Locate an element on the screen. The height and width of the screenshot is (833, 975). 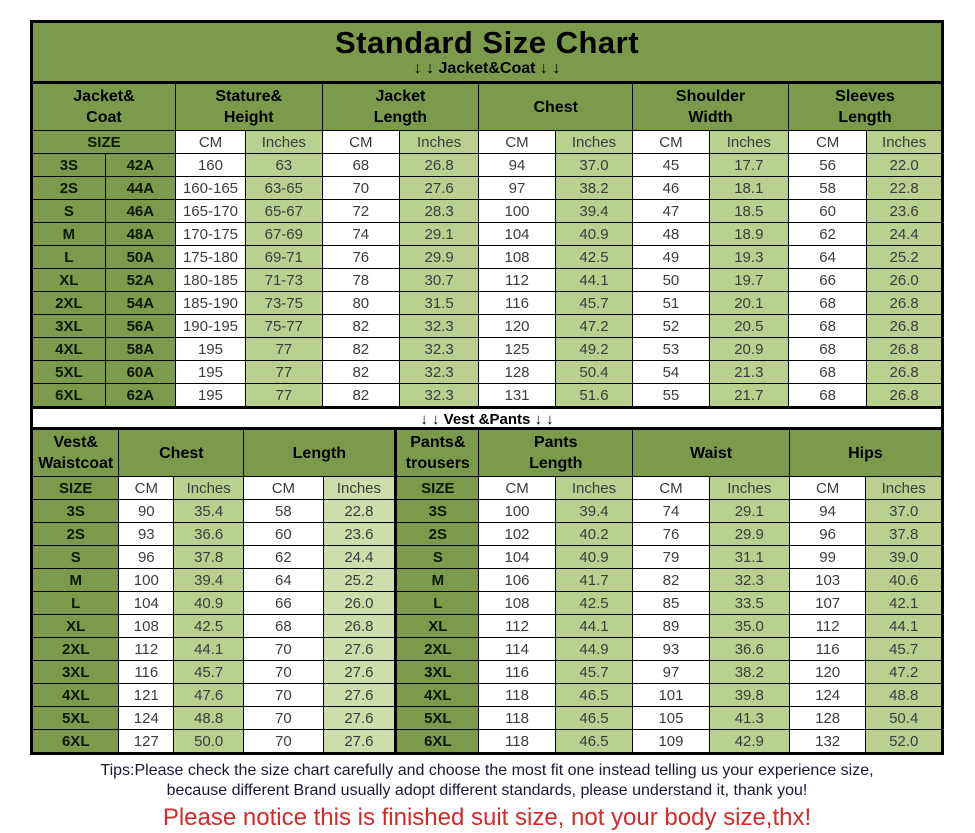
stature-cm-cell: 165-170 is located at coordinates (210, 211).